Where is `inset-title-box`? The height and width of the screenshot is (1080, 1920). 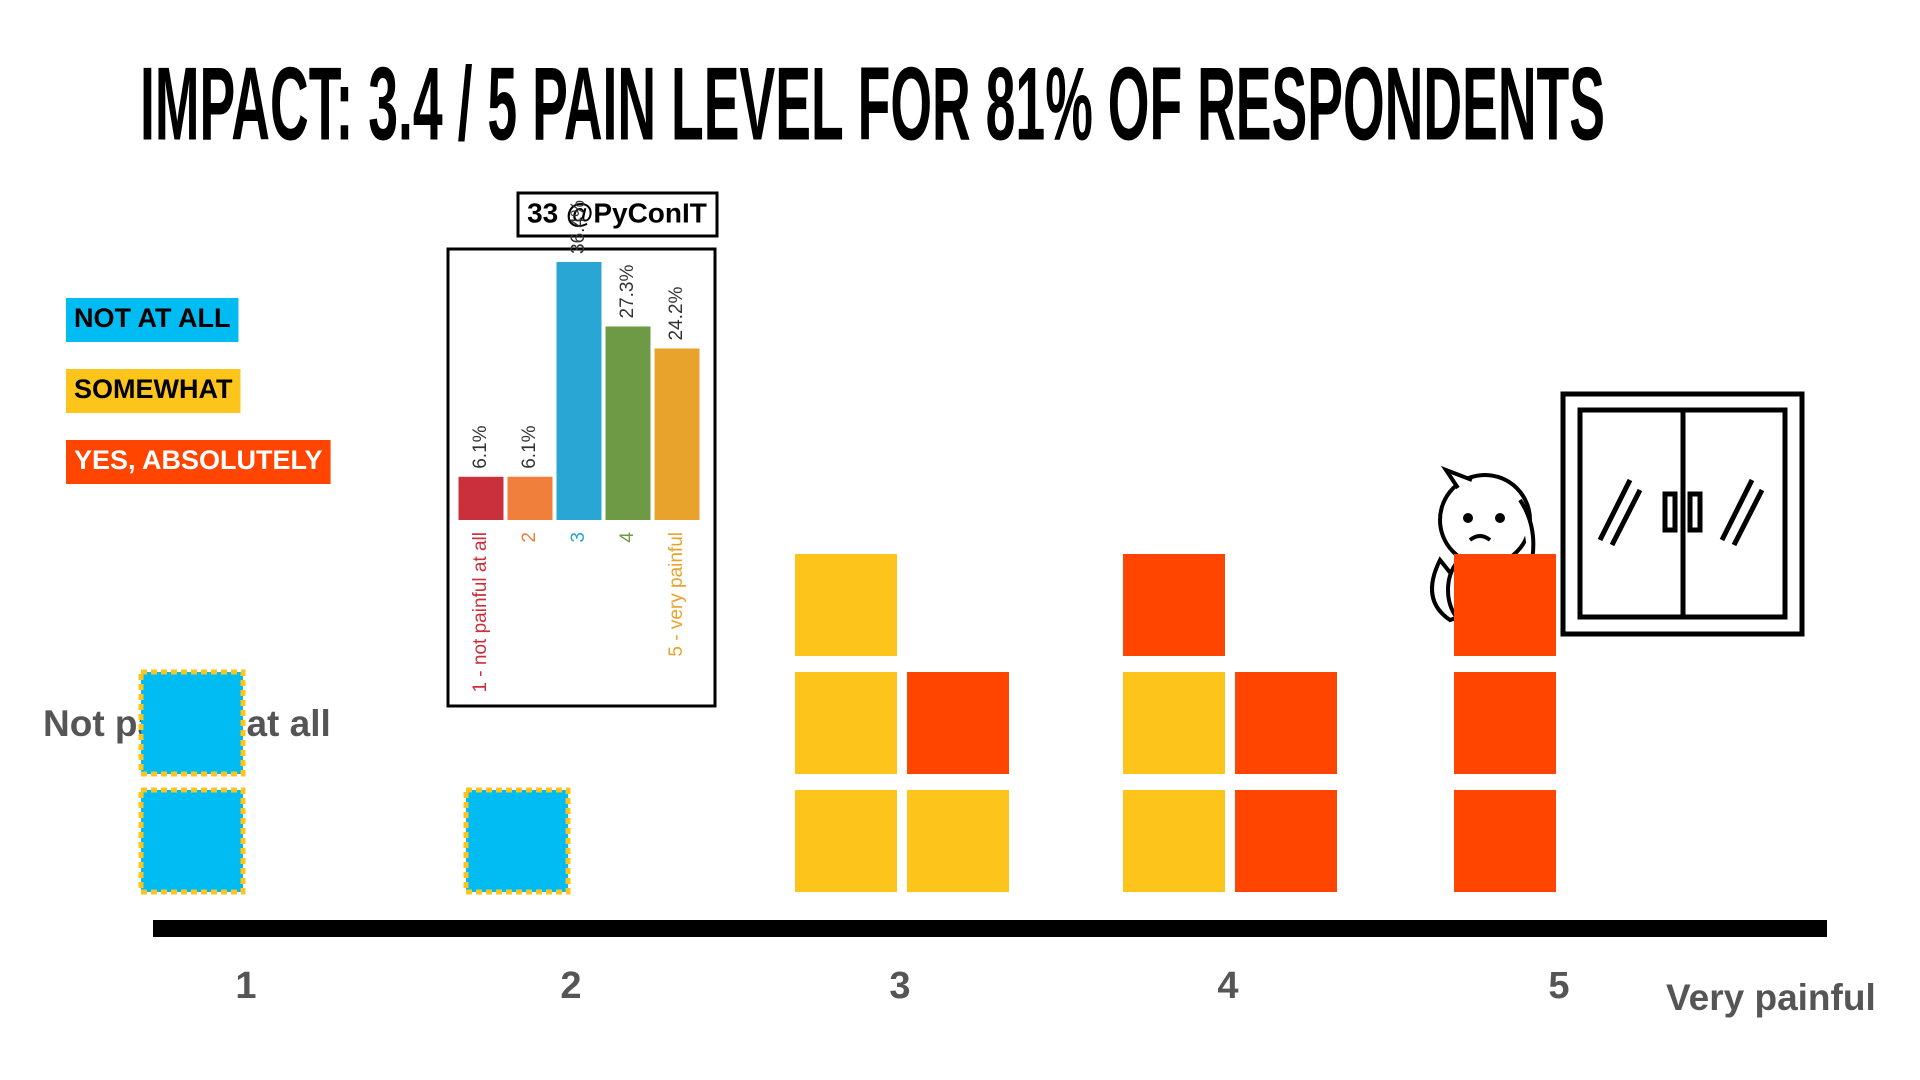 inset-title-box is located at coordinates (617, 214).